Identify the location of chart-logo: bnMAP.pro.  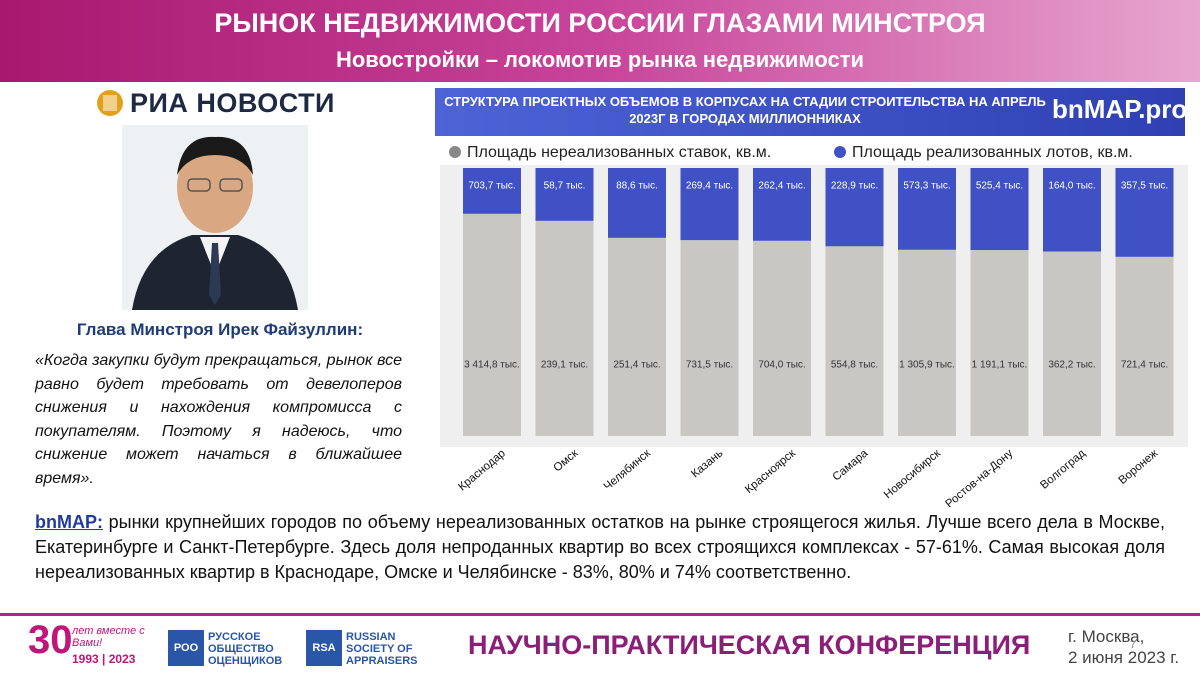
(1120, 109).